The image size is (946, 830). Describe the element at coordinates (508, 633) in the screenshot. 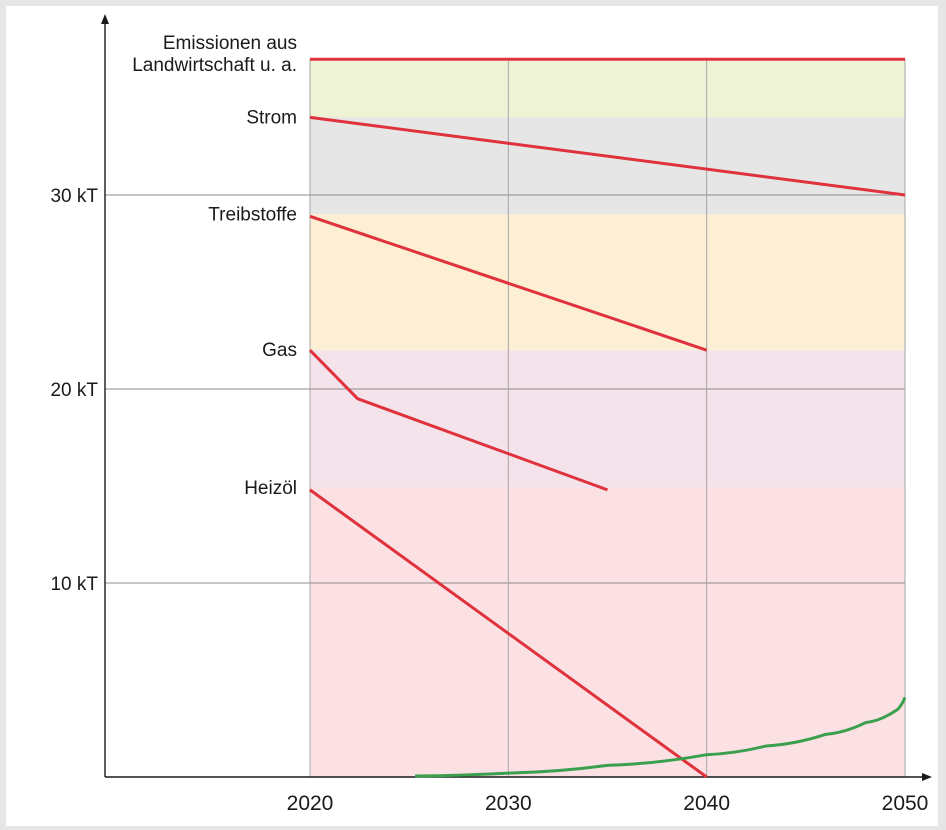

I see `series-line-heizoel` at that location.